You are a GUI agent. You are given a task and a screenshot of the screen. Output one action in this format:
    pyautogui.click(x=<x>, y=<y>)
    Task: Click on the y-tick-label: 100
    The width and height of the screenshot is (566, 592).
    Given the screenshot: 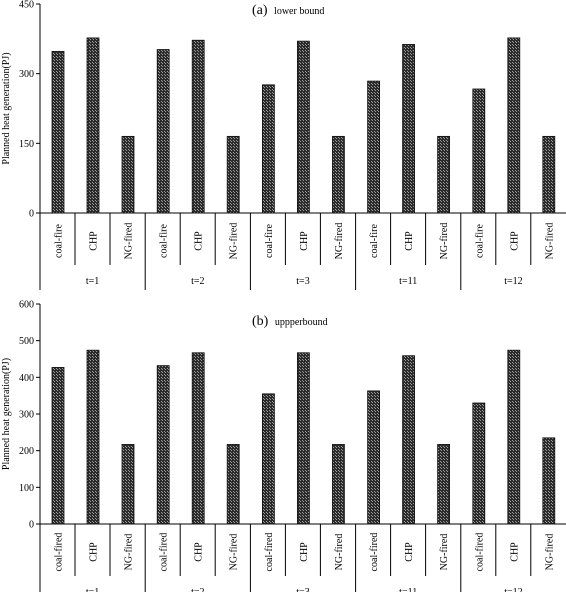 What is the action you would take?
    pyautogui.click(x=26, y=488)
    